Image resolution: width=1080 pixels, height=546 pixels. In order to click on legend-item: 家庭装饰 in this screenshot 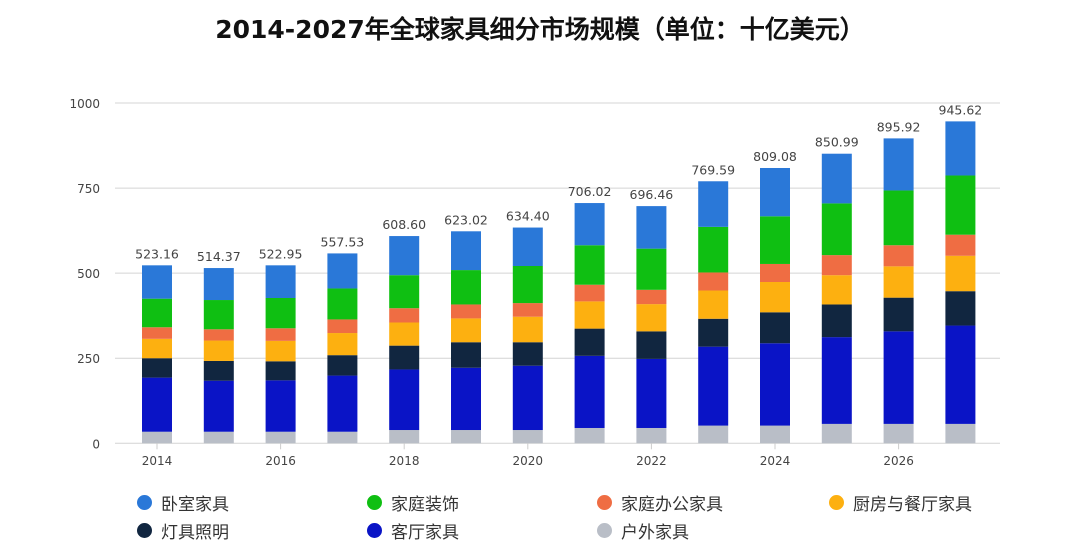, I will do `click(413, 502)`.